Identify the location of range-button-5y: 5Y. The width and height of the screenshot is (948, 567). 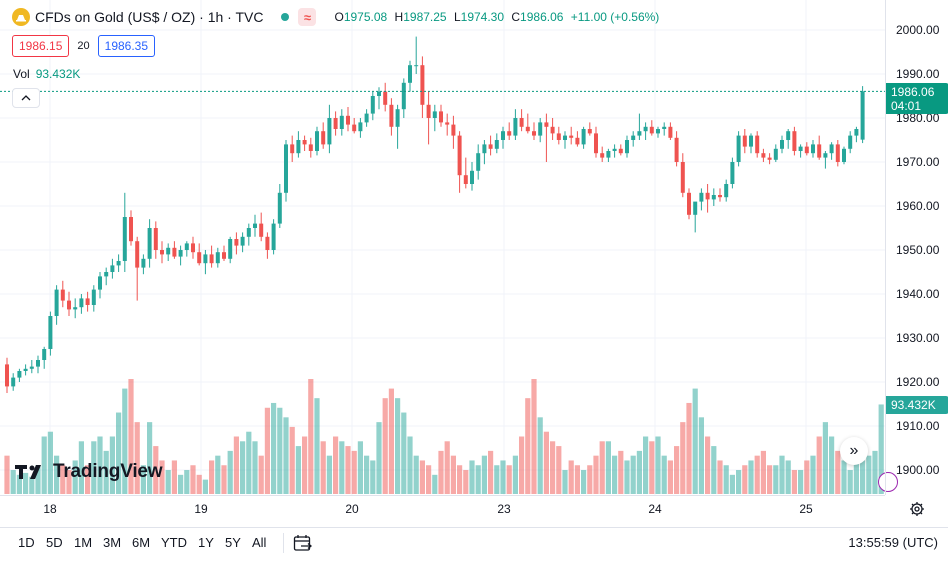
(233, 542).